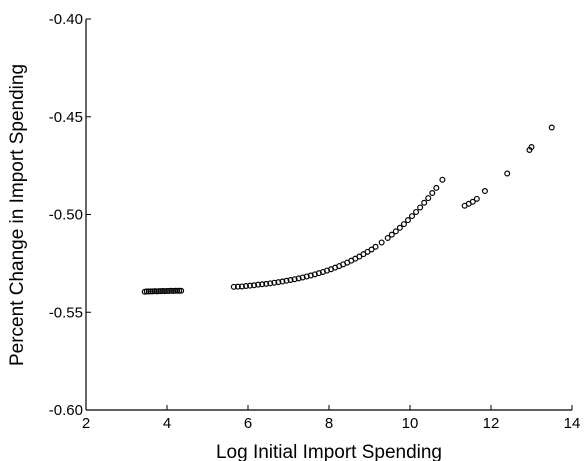 This screenshot has width=586, height=461. Describe the element at coordinates (66, 312) in the screenshot. I see `y-tick-label: -0.55` at that location.